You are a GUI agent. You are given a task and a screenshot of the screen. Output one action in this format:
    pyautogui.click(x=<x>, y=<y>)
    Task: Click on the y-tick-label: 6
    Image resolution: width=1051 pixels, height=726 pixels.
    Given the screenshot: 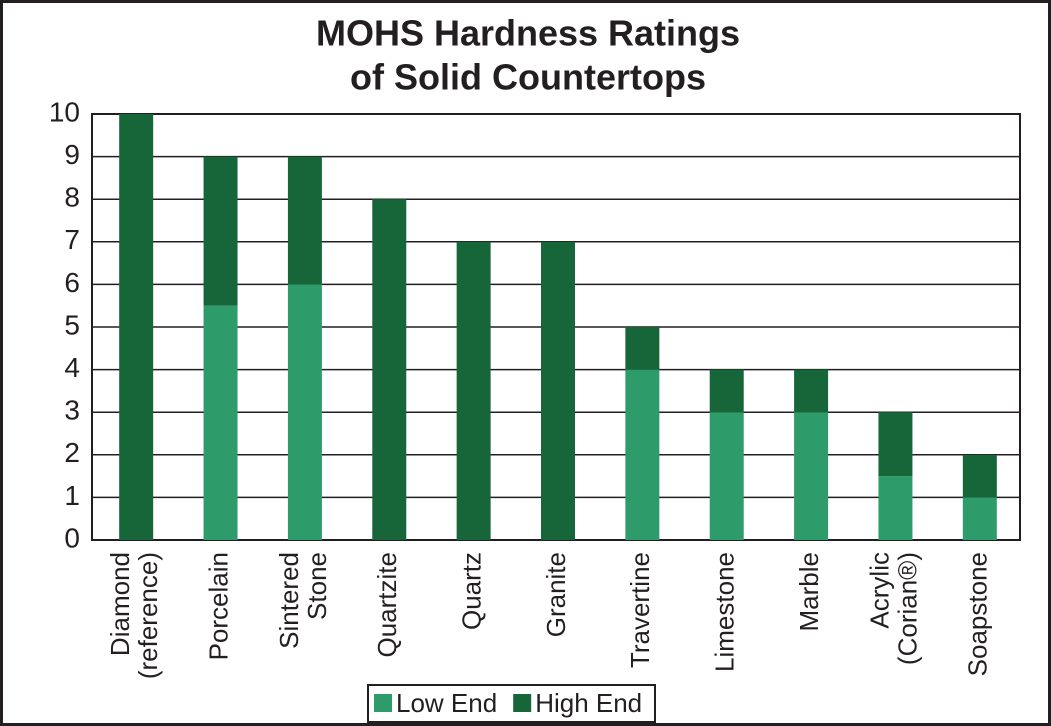 What is the action you would take?
    pyautogui.click(x=72, y=282)
    